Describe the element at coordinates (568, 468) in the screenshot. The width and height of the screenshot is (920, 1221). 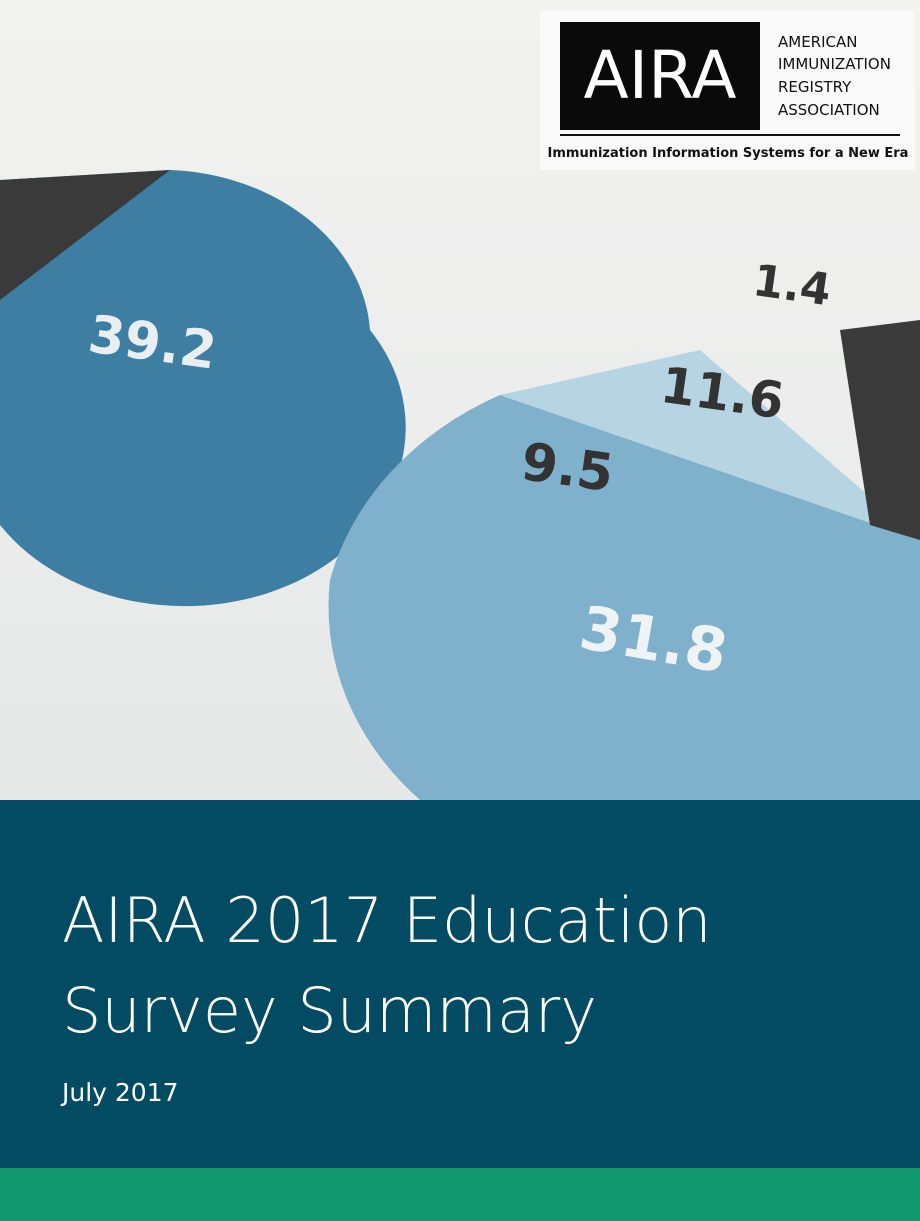
I see `photo-label: 9.5` at that location.